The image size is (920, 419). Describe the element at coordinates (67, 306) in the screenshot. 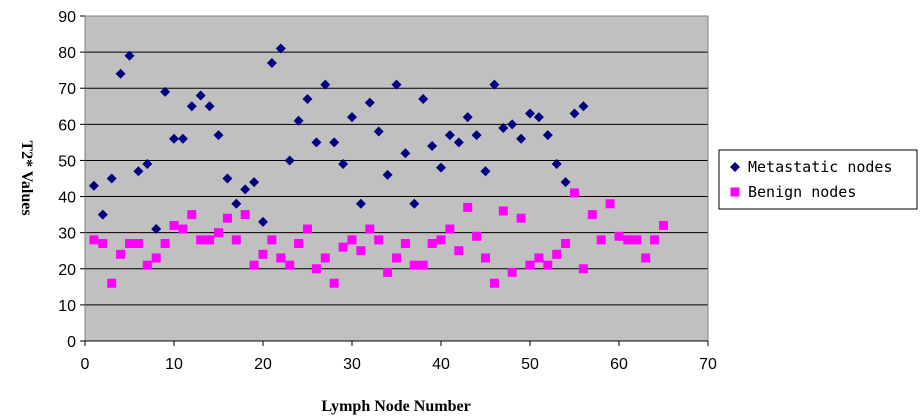

I see `y-tick-label: 10` at that location.